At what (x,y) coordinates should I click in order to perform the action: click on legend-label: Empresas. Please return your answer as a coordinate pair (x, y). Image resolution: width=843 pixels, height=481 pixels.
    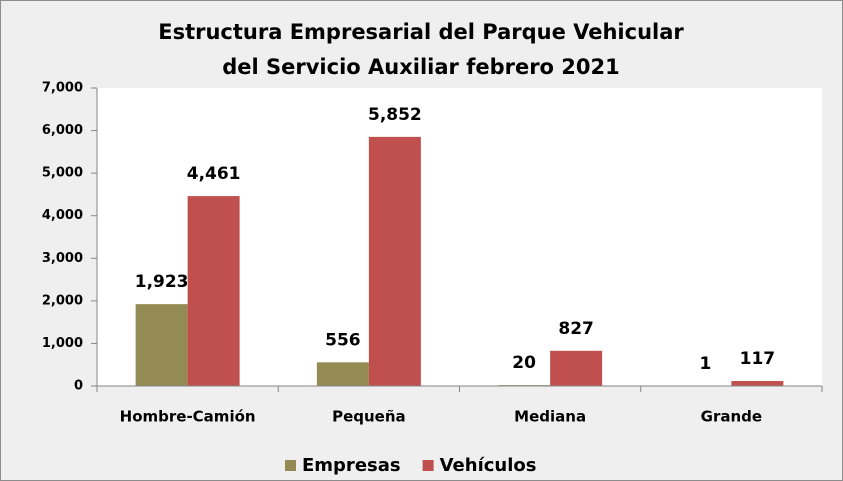
    Looking at the image, I should click on (351, 465).